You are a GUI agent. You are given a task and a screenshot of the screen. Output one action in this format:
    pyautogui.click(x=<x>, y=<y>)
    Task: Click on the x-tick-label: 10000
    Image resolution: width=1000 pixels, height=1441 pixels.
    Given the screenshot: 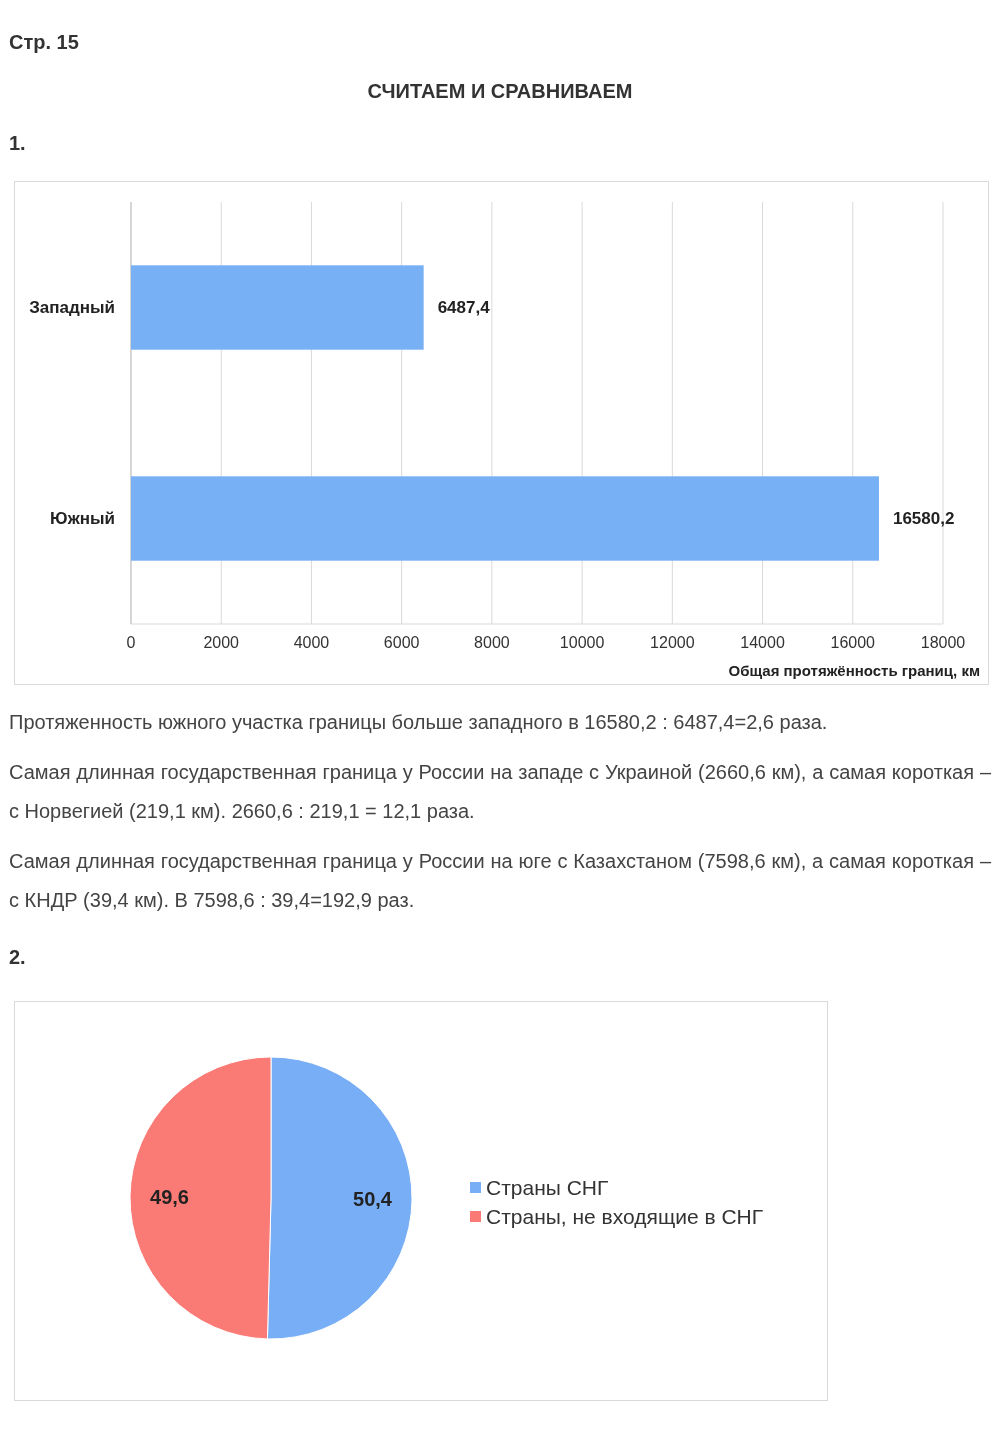 What is the action you would take?
    pyautogui.click(x=582, y=642)
    